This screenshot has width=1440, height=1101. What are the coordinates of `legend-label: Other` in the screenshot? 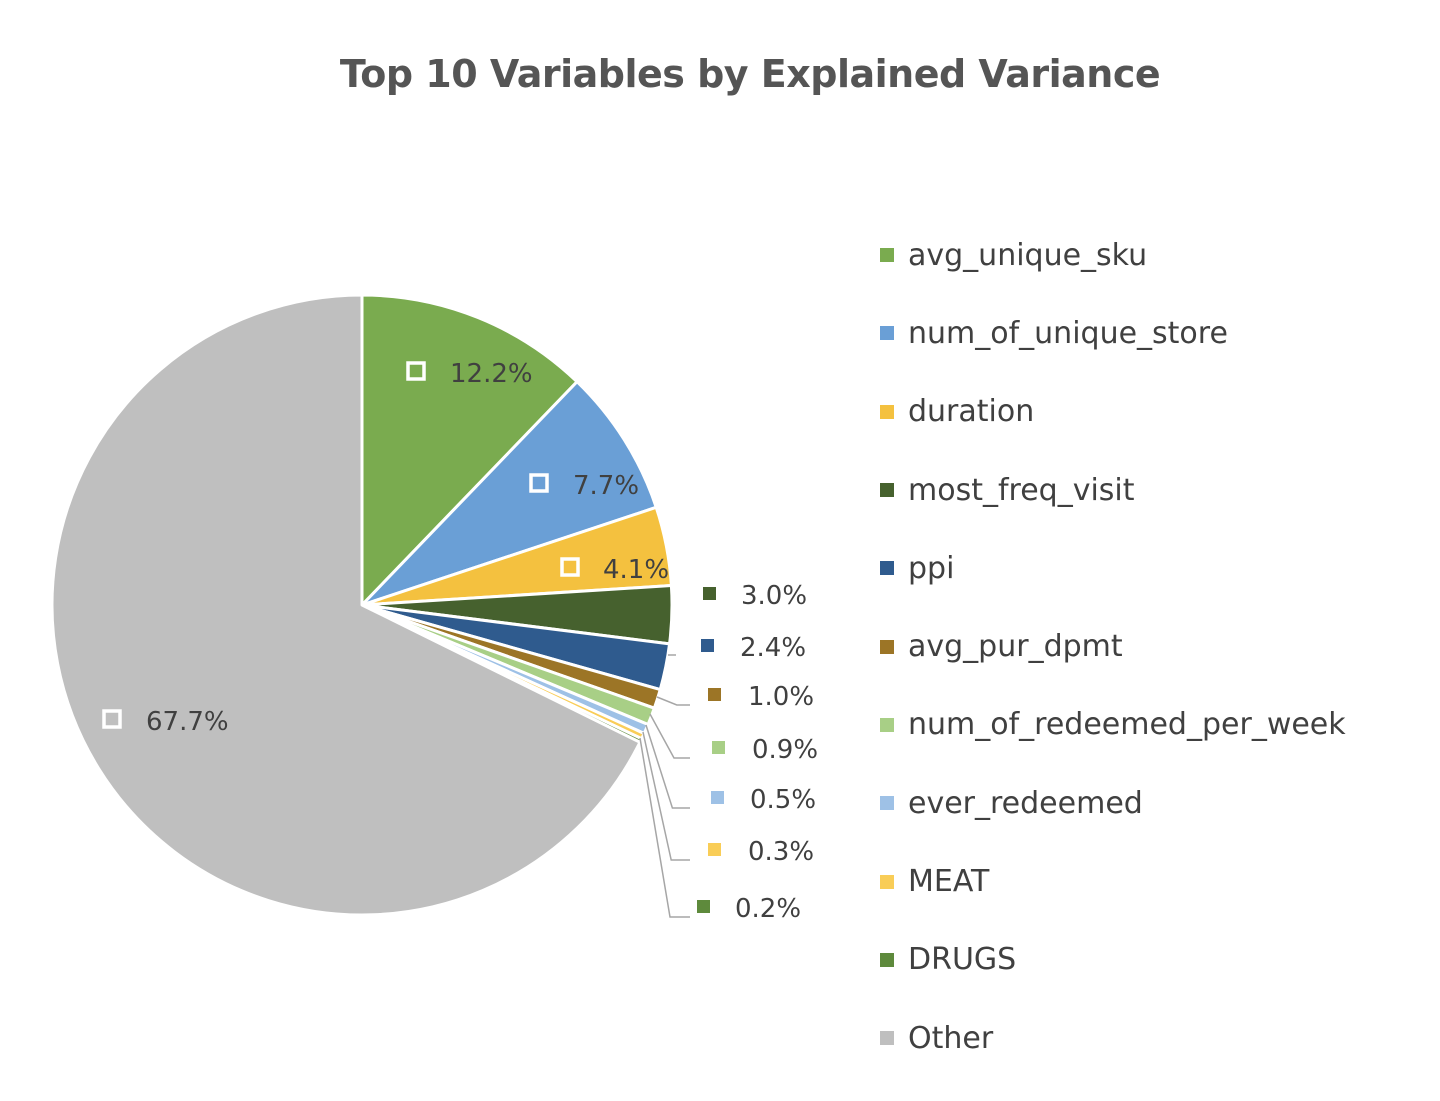 It's located at (951, 1038).